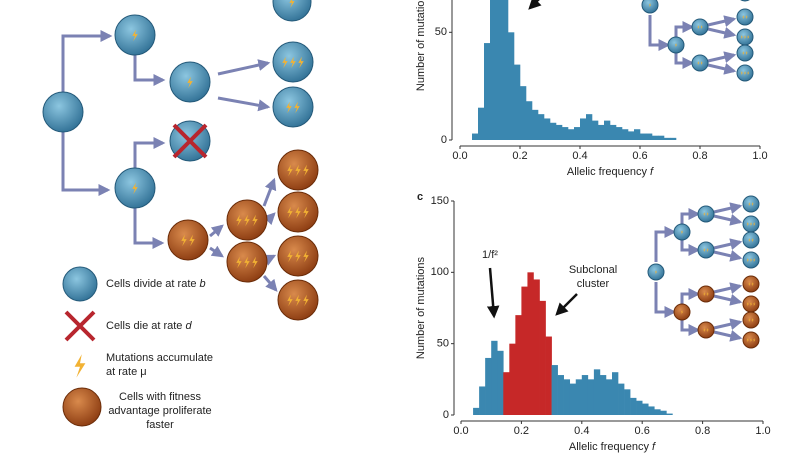 This screenshot has width=808, height=455. What do you see at coordinates (703, 272) in the screenshot?
I see `inset-tree` at bounding box center [703, 272].